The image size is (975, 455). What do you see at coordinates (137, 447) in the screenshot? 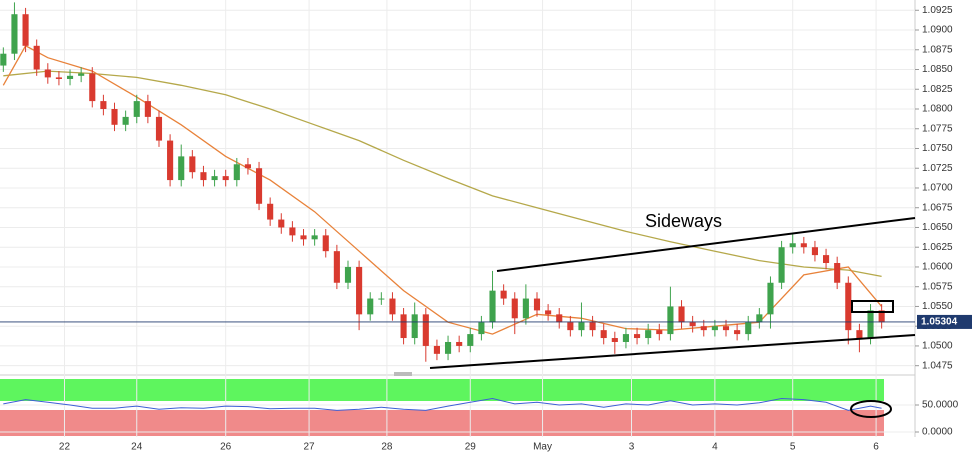
I see `x-tick-label: 24` at bounding box center [137, 447].